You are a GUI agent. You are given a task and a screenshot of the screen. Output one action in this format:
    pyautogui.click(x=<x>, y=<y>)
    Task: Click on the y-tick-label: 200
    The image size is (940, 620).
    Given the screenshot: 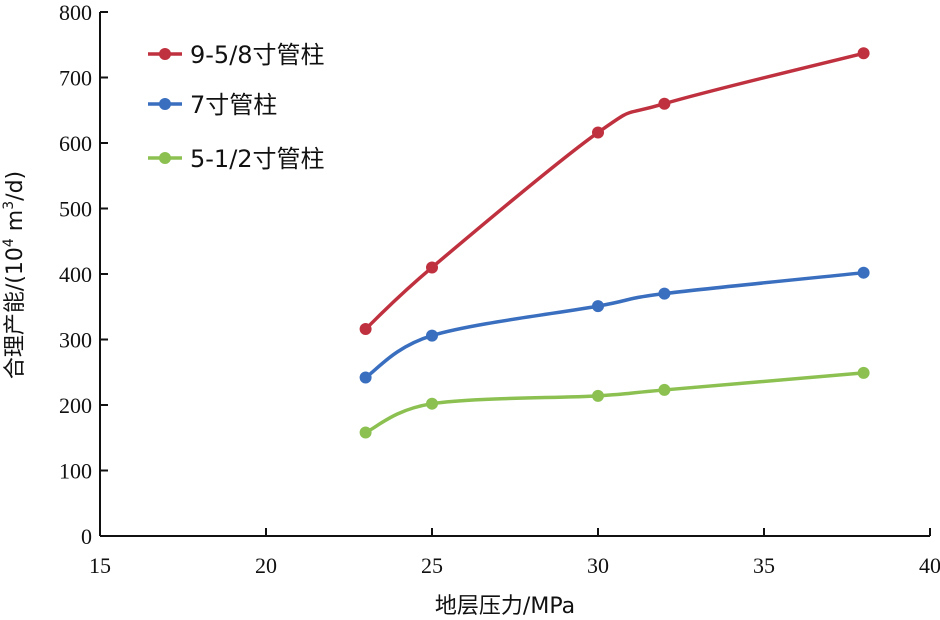 What is the action you would take?
    pyautogui.click(x=75, y=405)
    